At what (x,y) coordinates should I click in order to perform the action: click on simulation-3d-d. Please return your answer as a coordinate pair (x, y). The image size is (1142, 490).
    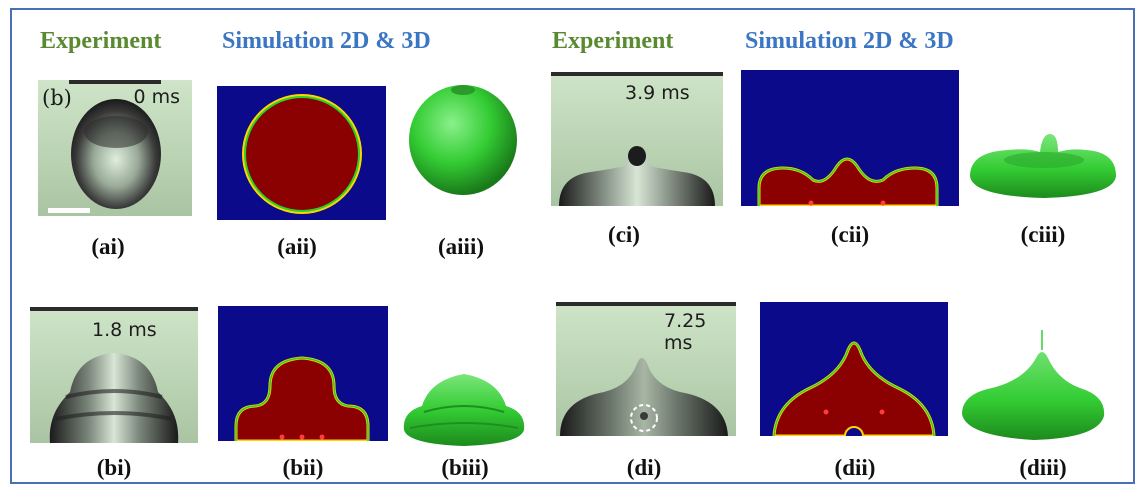
    Looking at the image, I should click on (1033, 385).